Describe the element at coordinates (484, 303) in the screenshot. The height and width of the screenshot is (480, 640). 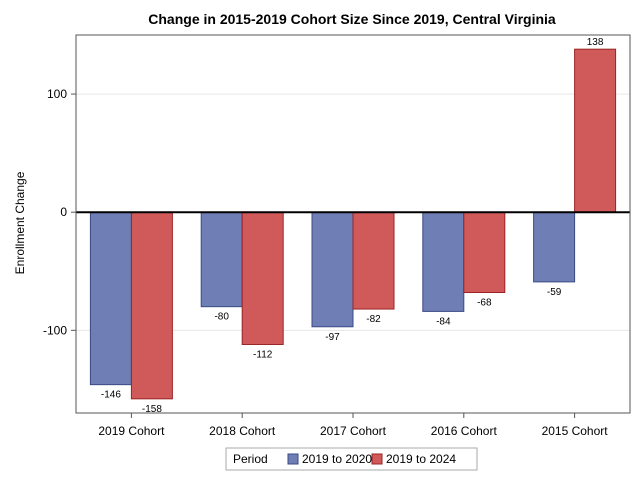
I see `bar-data-label: -68` at that location.